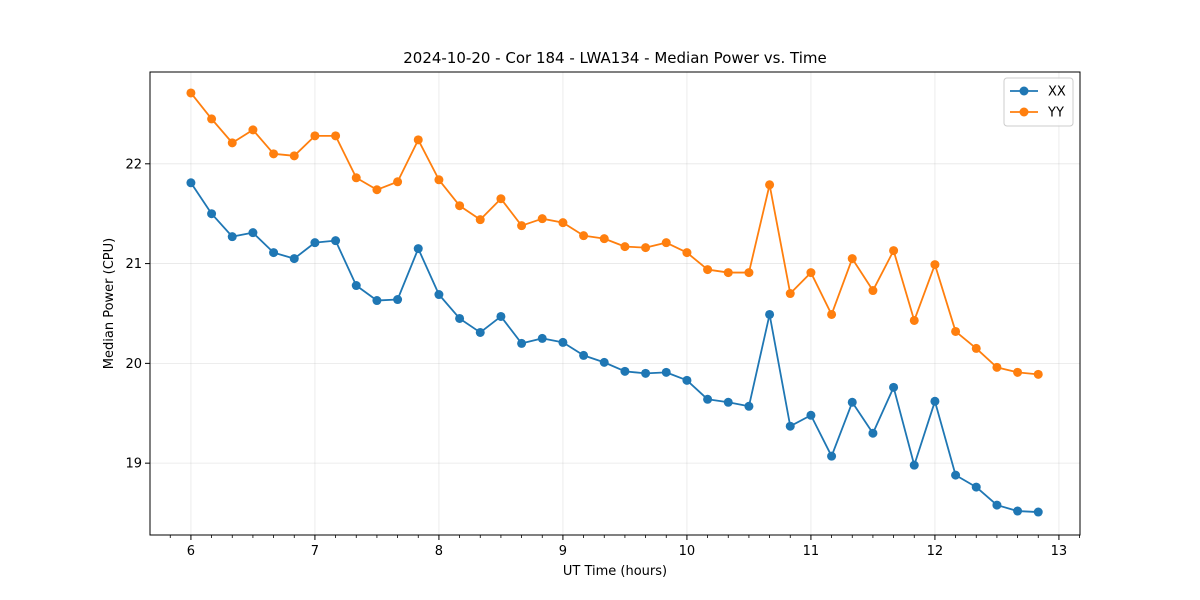  What do you see at coordinates (1055, 113) in the screenshot?
I see `legend-label-yy: YY` at bounding box center [1055, 113].